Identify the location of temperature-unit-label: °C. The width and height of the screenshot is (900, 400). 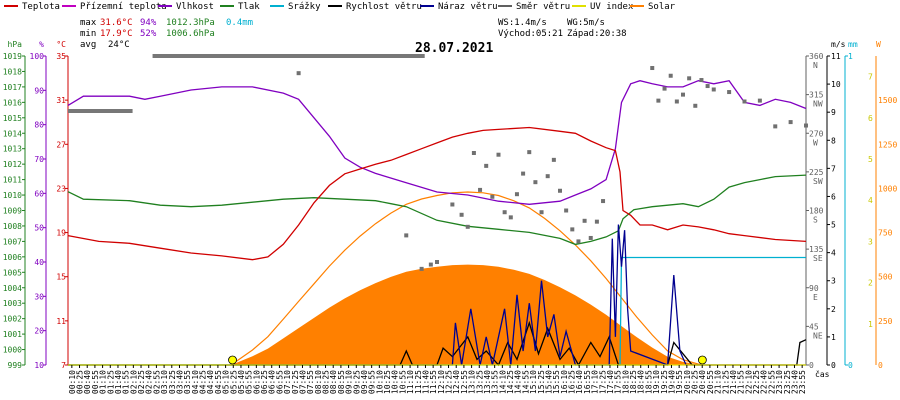
(61, 44).